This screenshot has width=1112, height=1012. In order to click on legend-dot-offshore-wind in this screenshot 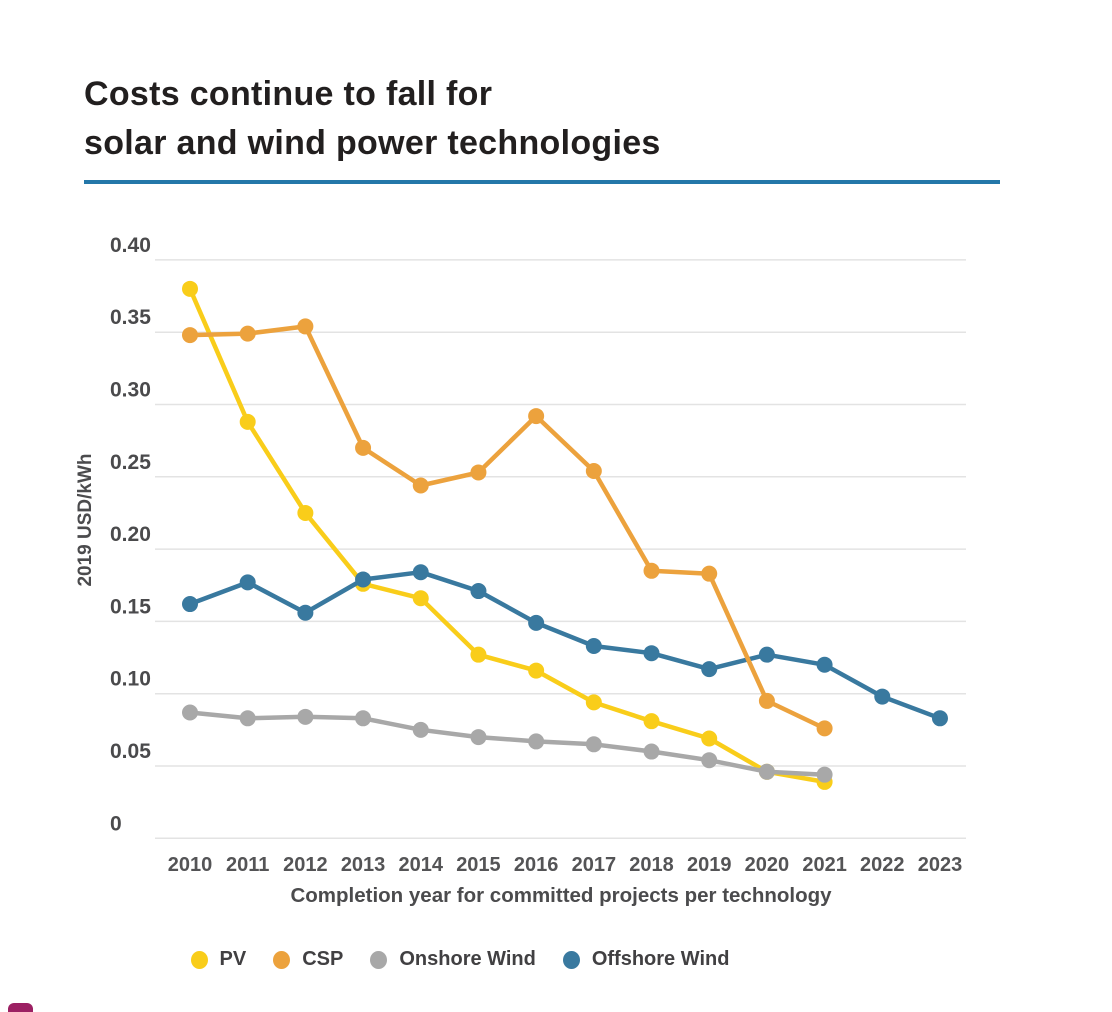, I will do `click(571, 959)`.